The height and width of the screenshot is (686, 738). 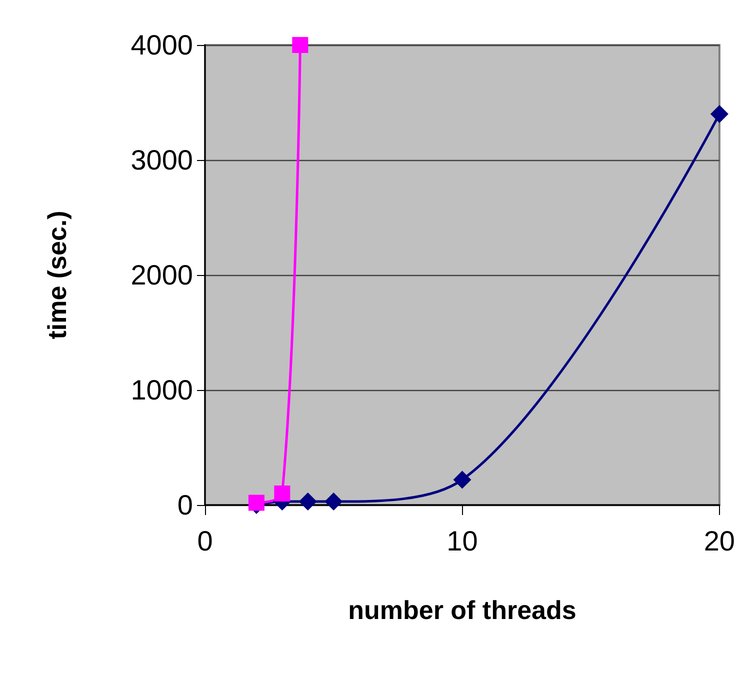 I want to click on y-tick-label: 3000, so click(x=161, y=160).